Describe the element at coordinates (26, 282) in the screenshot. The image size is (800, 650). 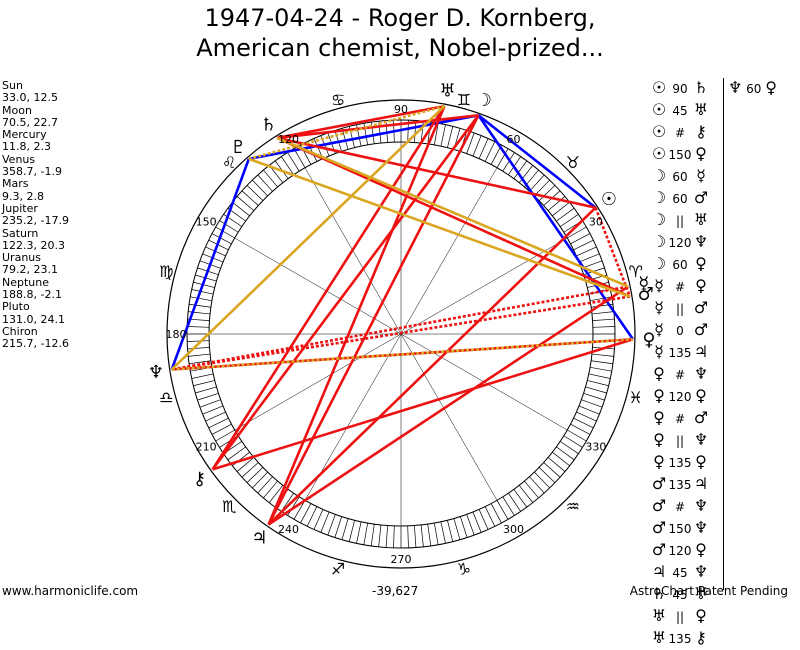
I see `position-name-neptune: Neptune` at that location.